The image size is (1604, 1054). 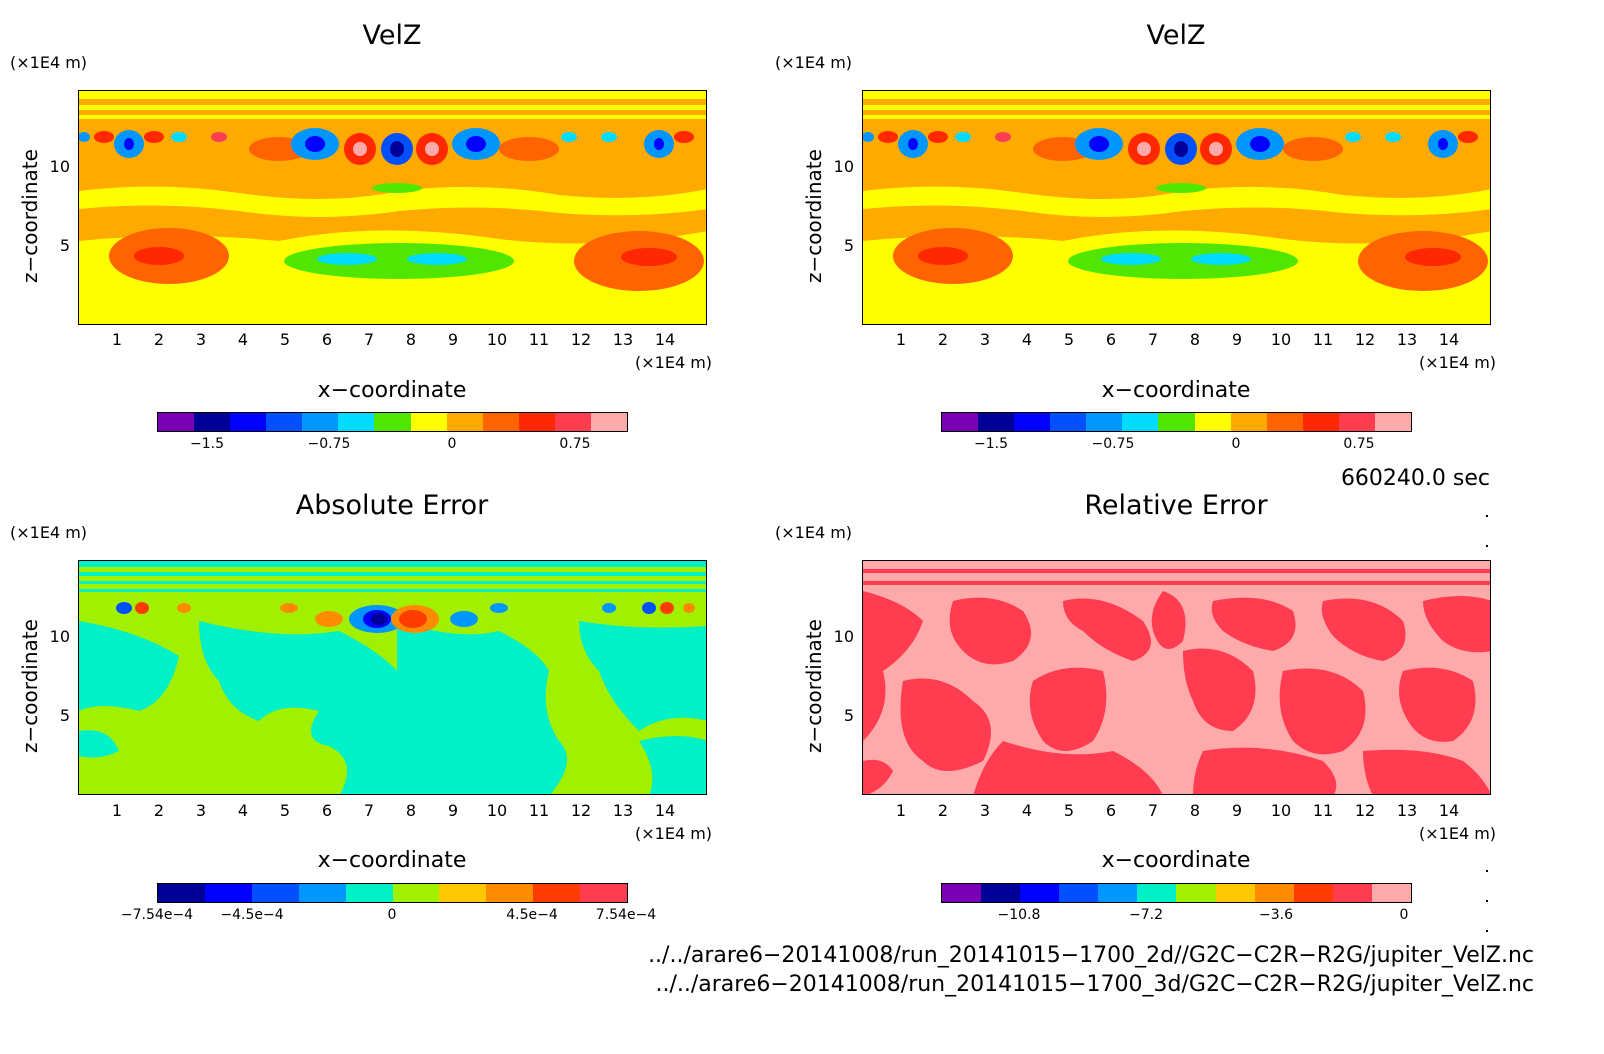 What do you see at coordinates (1176, 505) in the screenshot?
I see `panel-title: Relative Error` at bounding box center [1176, 505].